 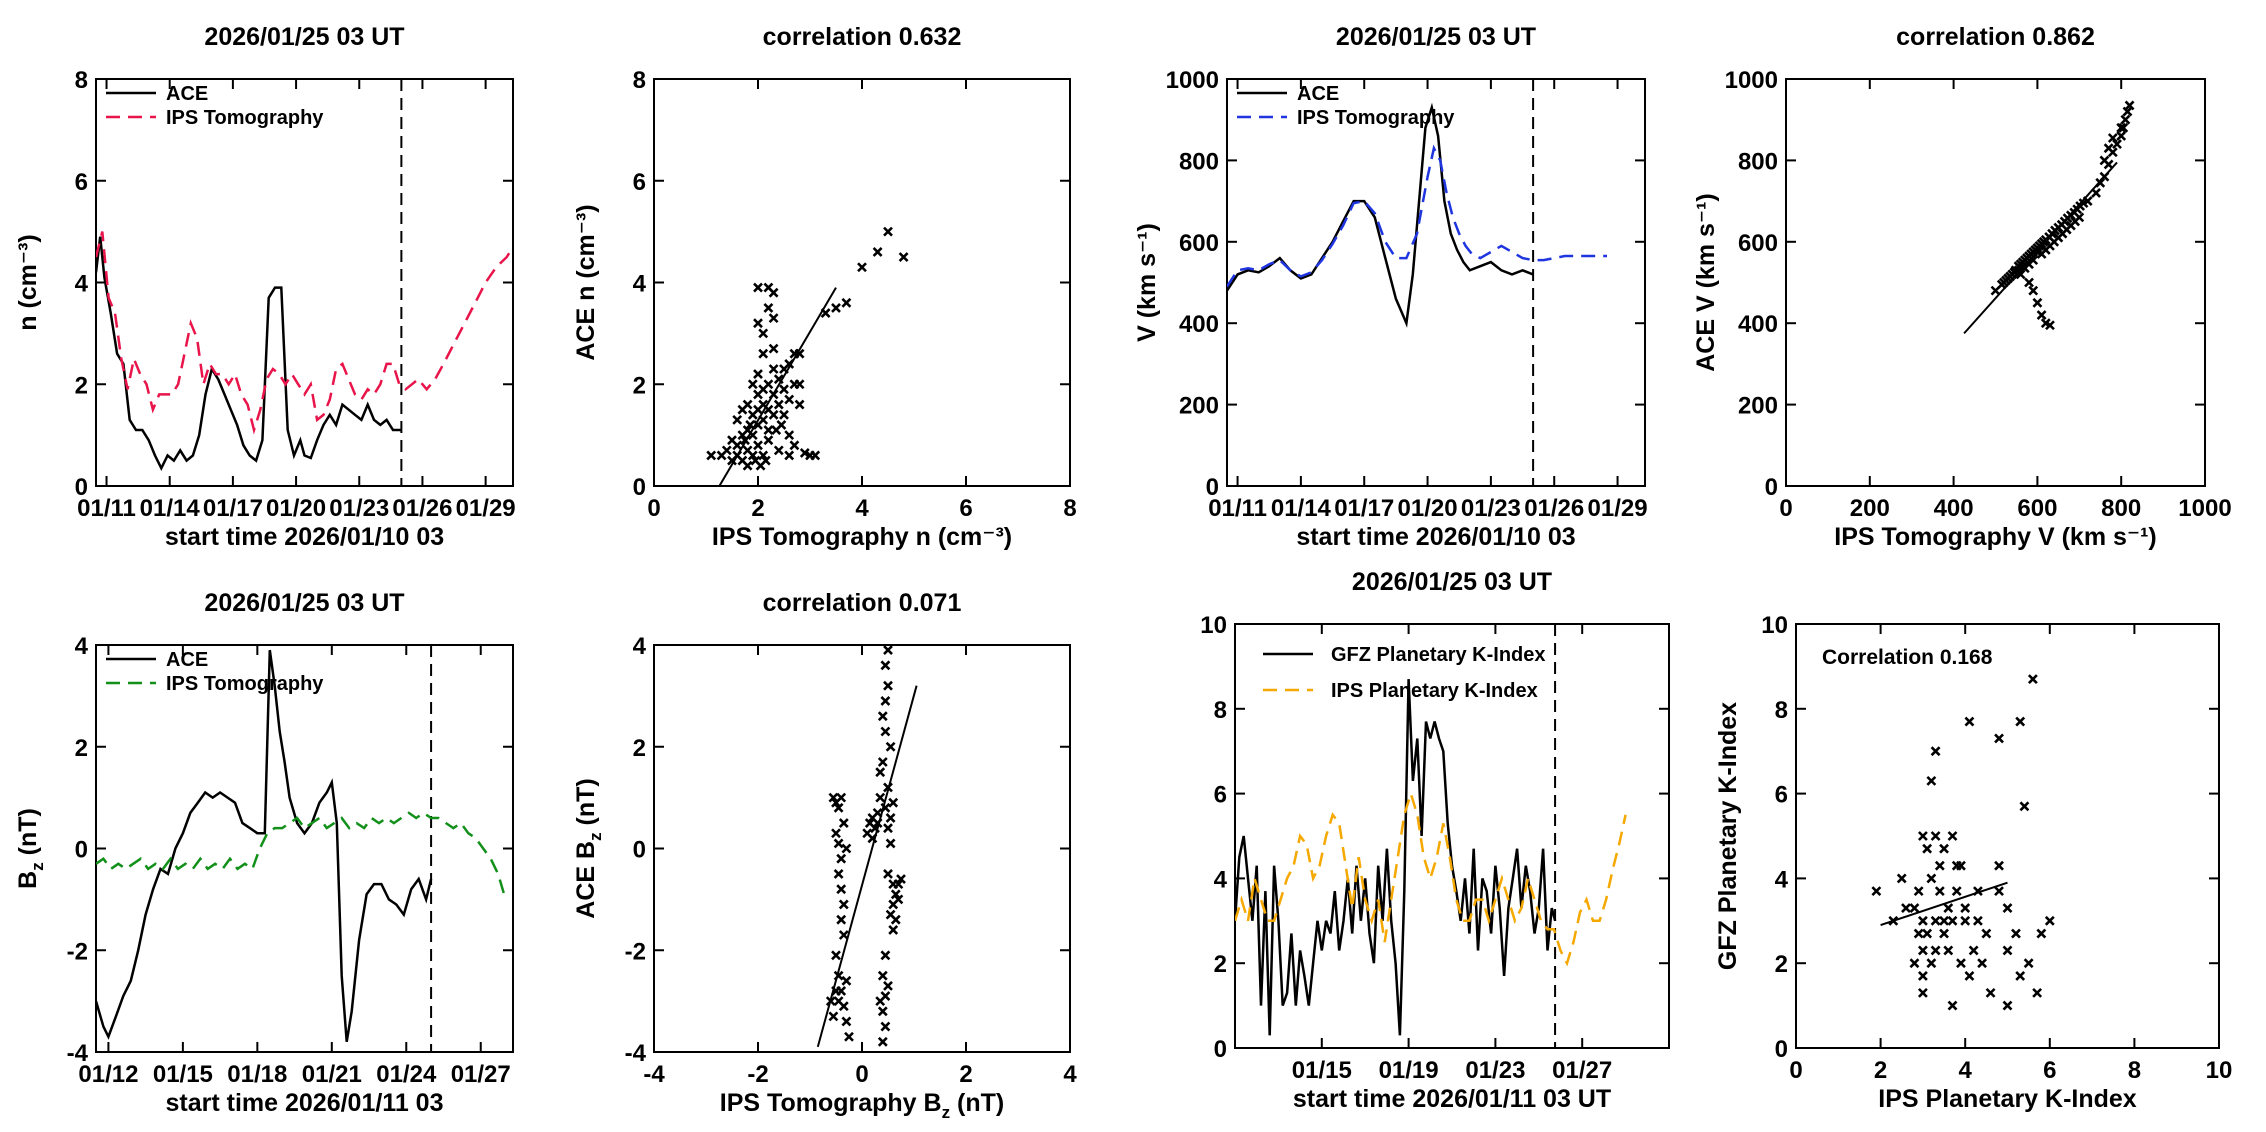 I want to click on x-tick-label: 01/17, so click(x=1364, y=508).